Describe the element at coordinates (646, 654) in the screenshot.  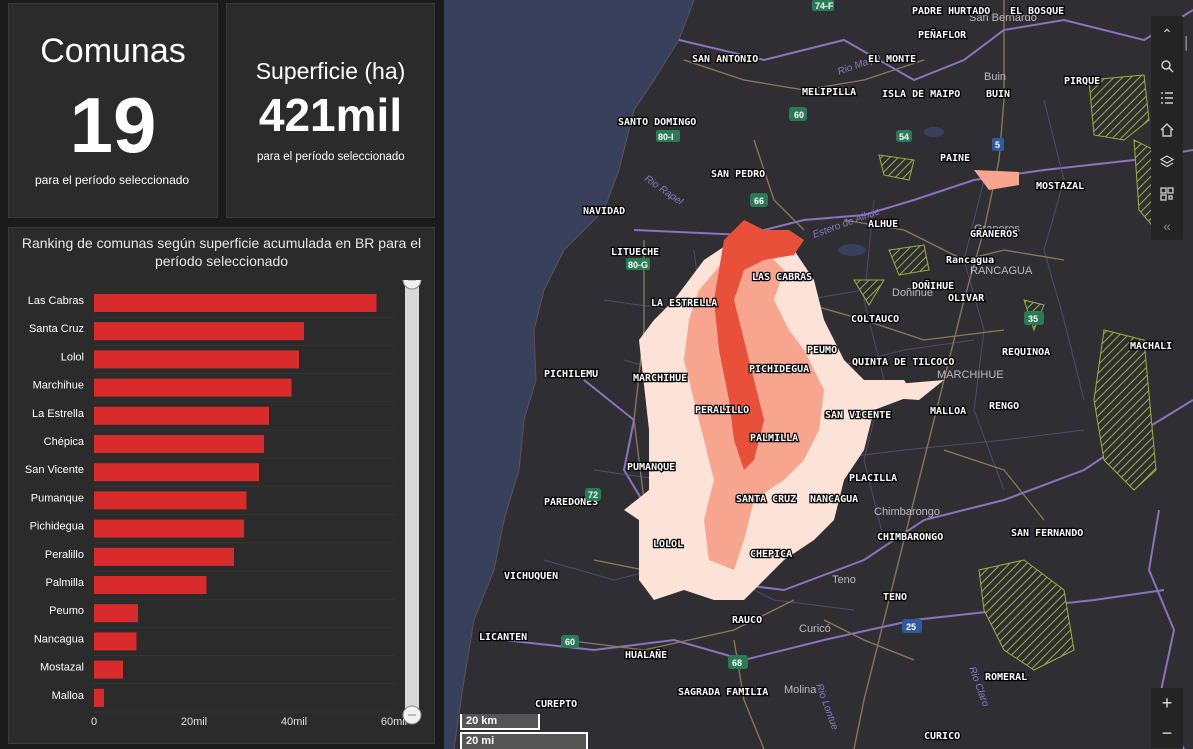
I see `comuna-label: HUALAÑE` at that location.